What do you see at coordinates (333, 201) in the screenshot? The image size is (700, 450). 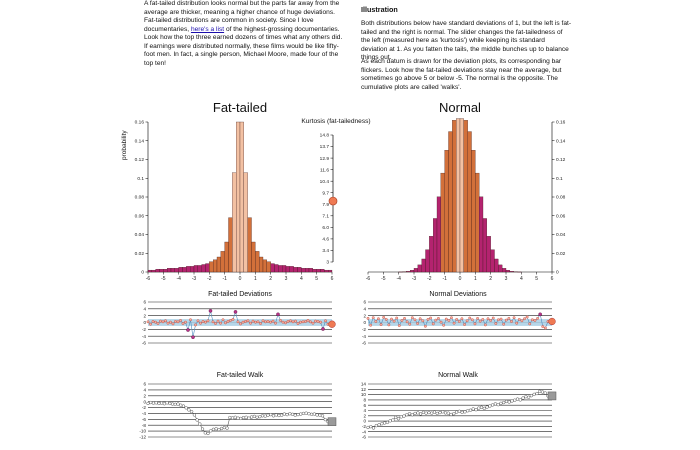 I see `slider-handle` at bounding box center [333, 201].